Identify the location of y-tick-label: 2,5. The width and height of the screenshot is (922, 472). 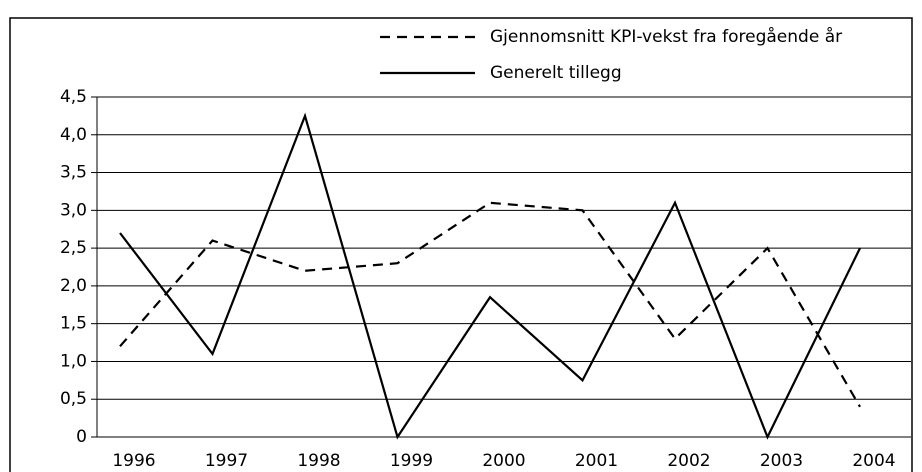
(73, 248).